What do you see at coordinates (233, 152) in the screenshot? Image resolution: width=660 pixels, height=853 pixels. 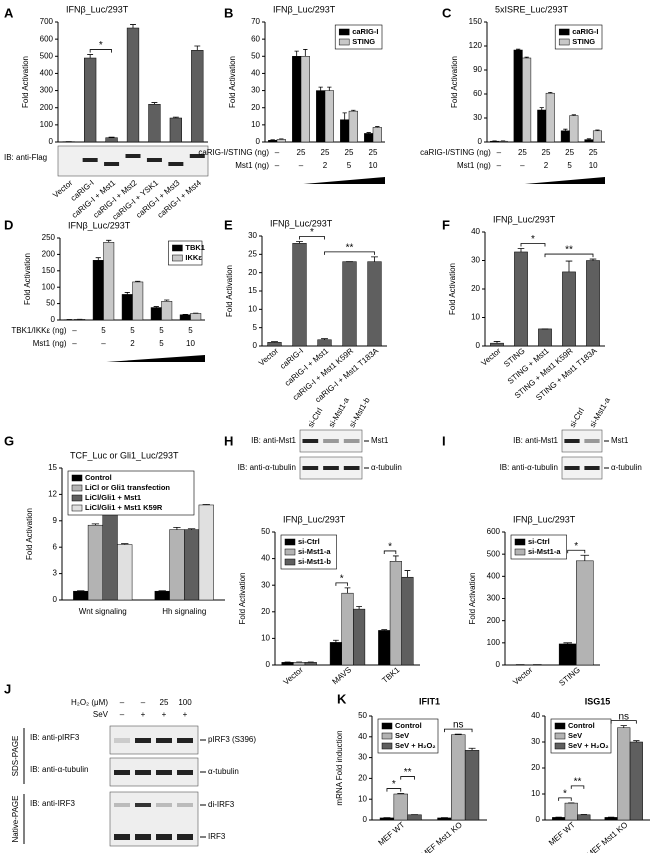 I see `condition-label: caRIG-I/STING (ng)` at bounding box center [233, 152].